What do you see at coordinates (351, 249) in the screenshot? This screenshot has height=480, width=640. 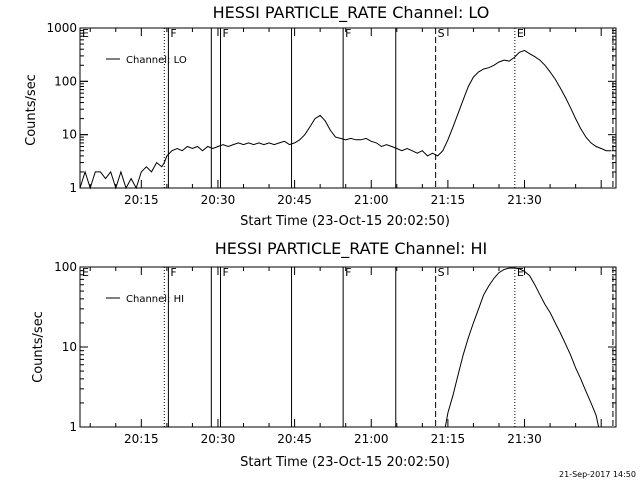 I see `panel-title: HESSI PARTICLE_RATE Channel: HI` at bounding box center [351, 249].